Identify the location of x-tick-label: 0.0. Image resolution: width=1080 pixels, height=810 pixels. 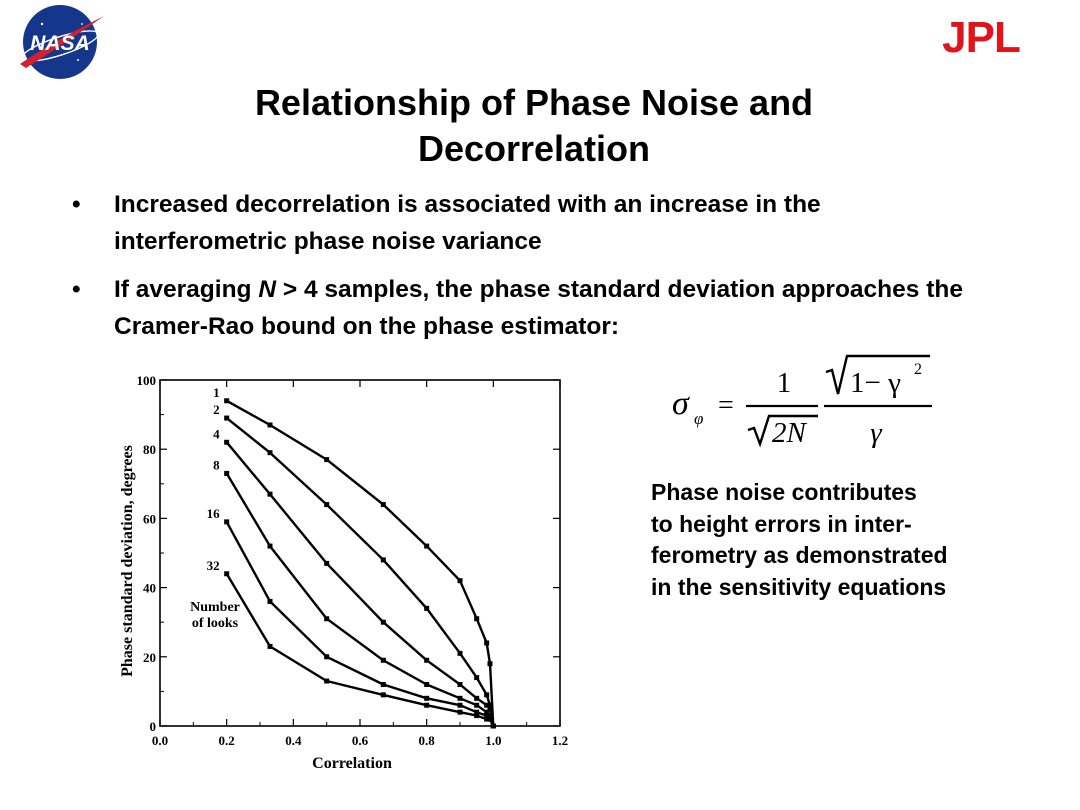
(160, 740).